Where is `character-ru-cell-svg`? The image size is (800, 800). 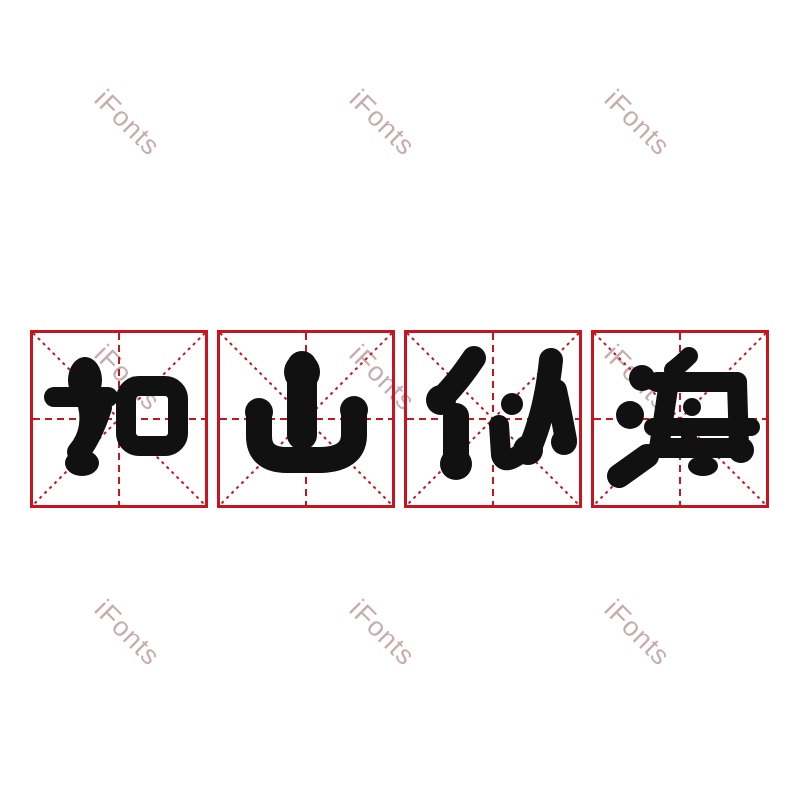
character-ru-cell-svg is located at coordinates (119, 419).